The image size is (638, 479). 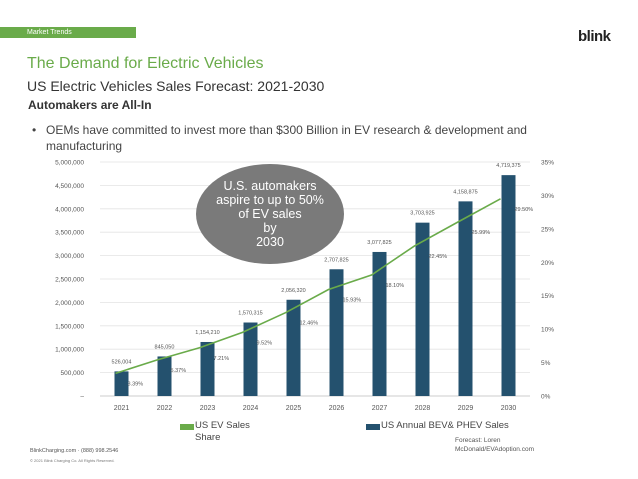 I want to click on left-tick-label: 1,000,000, so click(x=69, y=350).